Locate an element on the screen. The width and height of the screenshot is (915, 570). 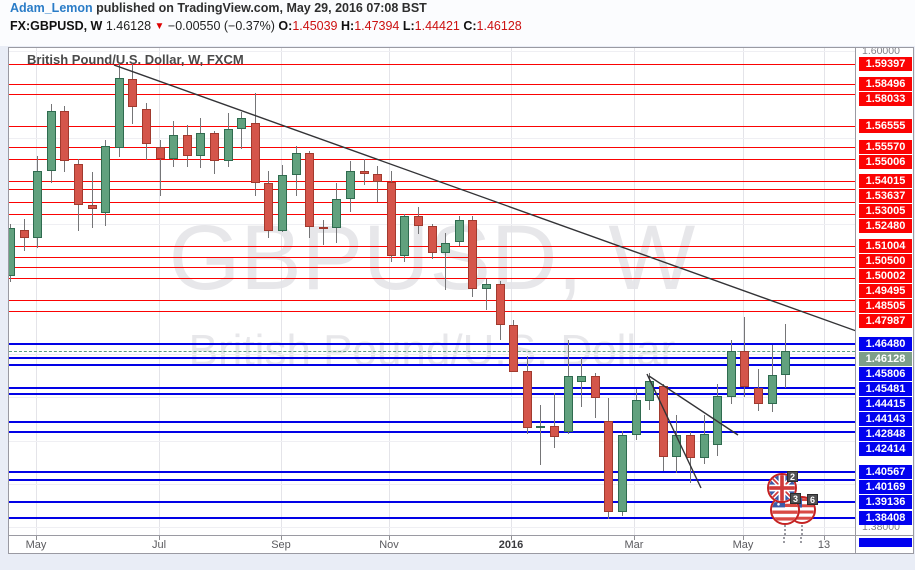
support-price-badge: 1.42414 is located at coordinates (885, 448).